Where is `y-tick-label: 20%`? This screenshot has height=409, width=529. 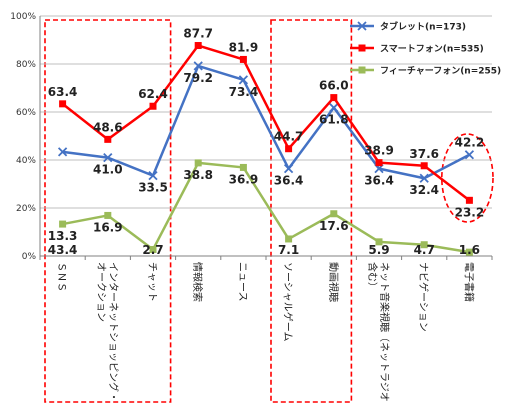 y-tick-label: 20% is located at coordinates (26, 209).